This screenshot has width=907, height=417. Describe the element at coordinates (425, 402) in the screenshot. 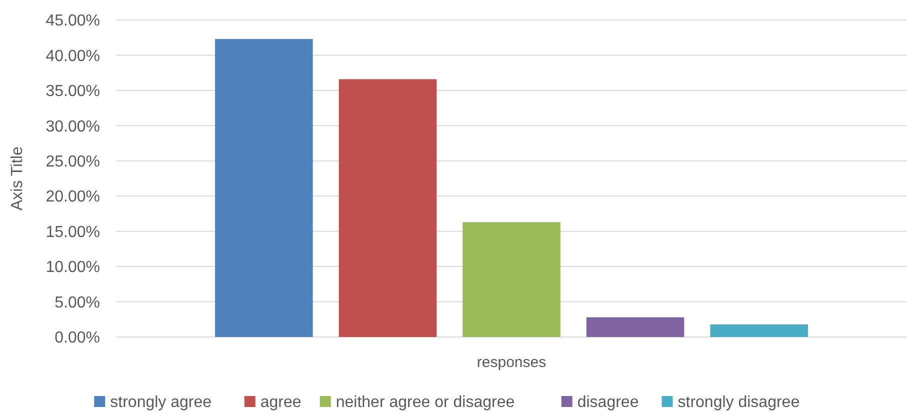

I see `legend-label: neither agree or disagree` at that location.